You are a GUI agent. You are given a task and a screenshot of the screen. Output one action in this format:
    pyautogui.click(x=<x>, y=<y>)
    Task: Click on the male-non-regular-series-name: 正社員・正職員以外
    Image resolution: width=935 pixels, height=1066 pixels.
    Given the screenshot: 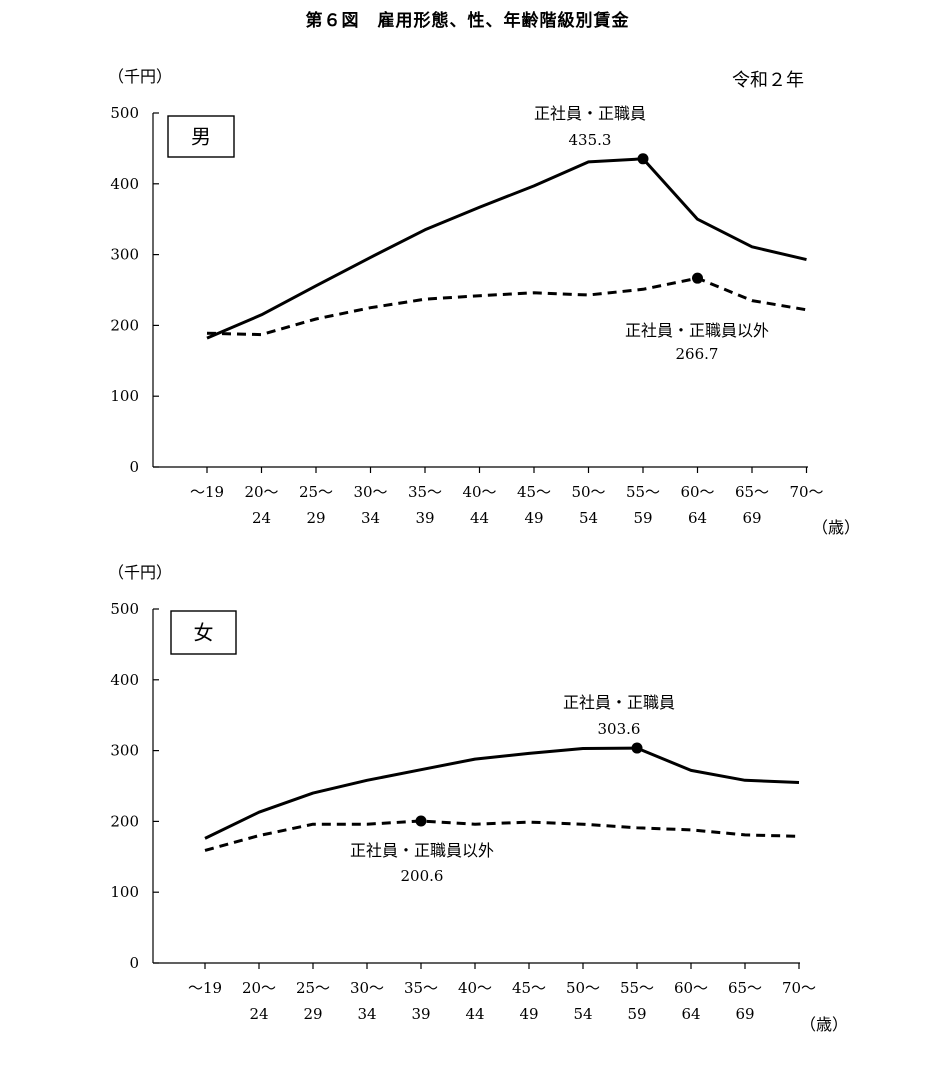 What is the action you would take?
    pyautogui.click(x=697, y=330)
    